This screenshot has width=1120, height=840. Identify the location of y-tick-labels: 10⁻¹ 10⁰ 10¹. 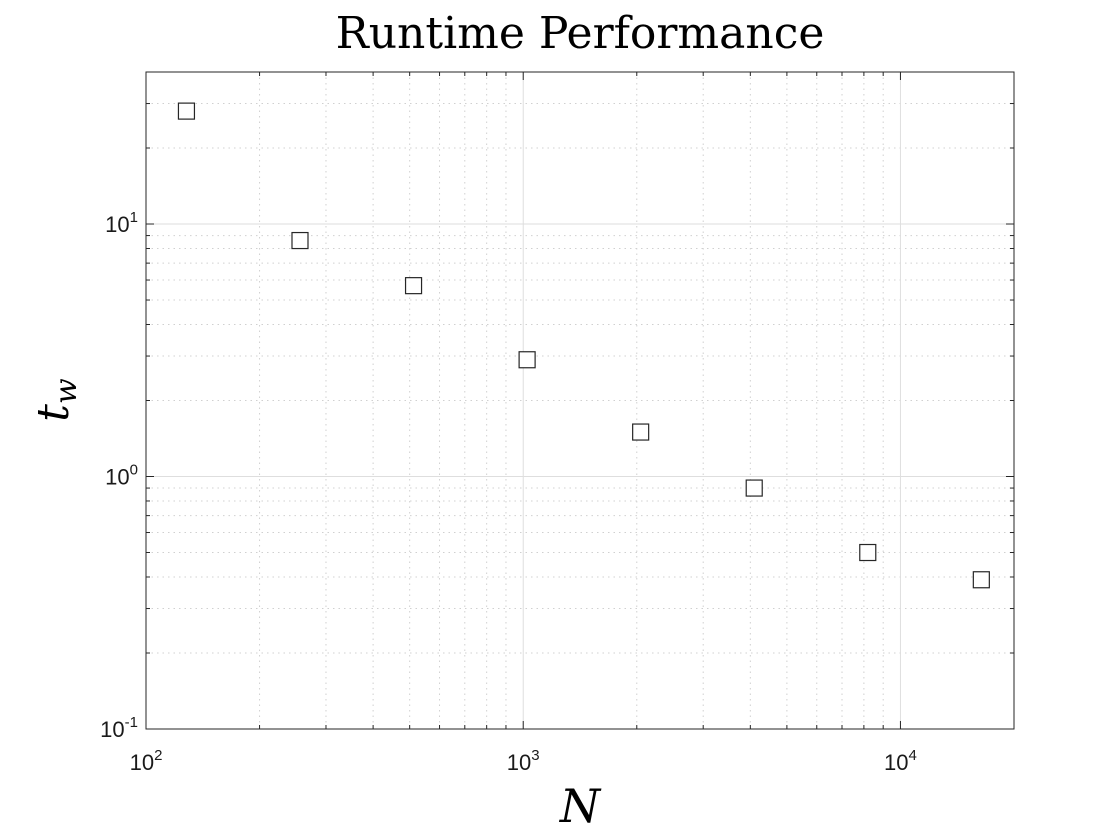
(119, 475).